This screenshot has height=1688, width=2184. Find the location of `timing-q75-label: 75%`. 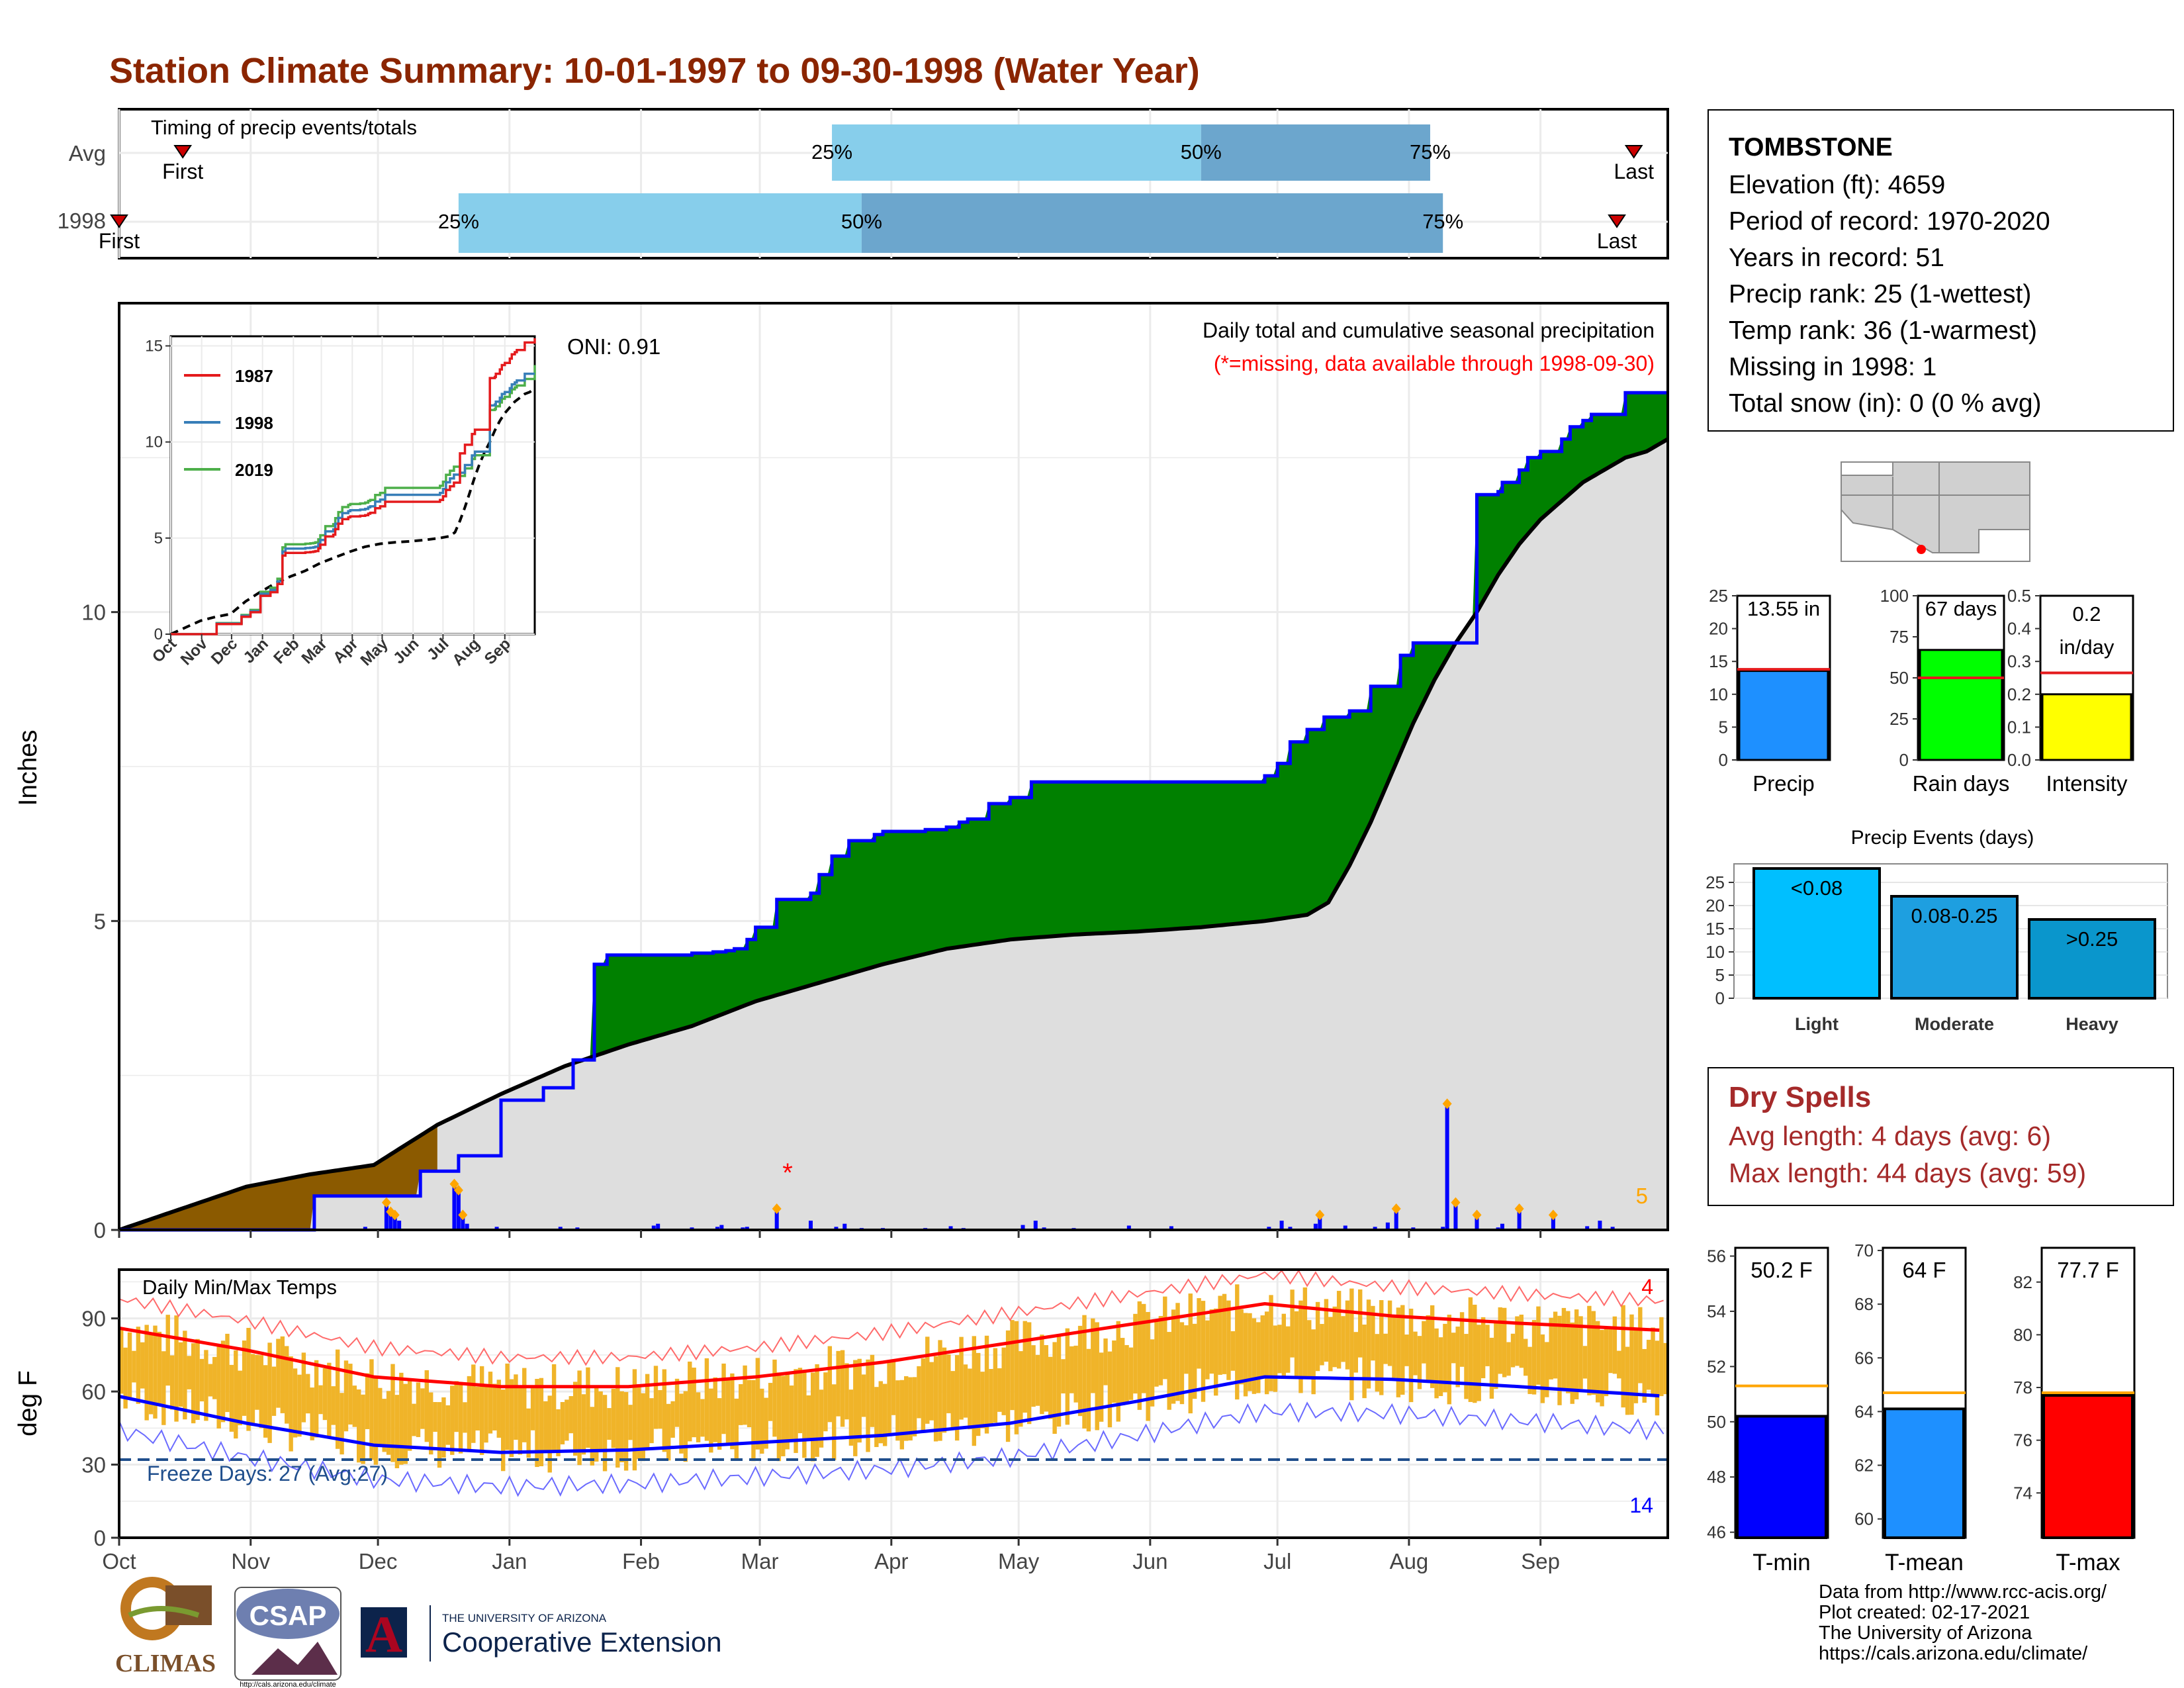

timing-q75-label: 75% is located at coordinates (1442, 221).